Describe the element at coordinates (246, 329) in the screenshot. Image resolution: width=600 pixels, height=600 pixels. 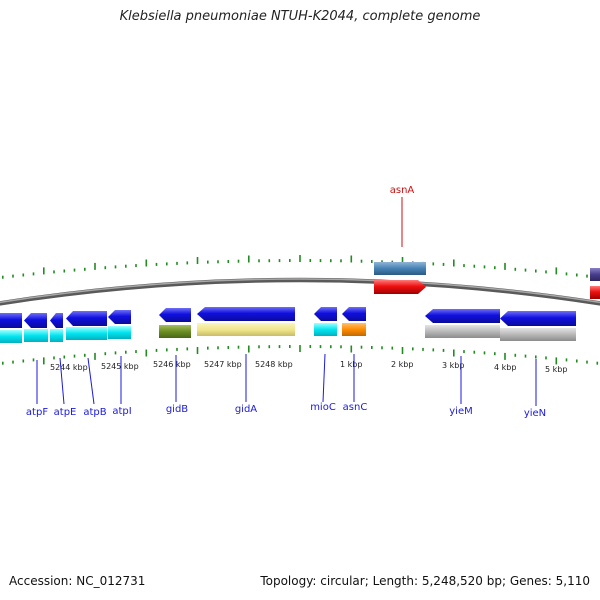
I see `category-box-gidA` at that location.